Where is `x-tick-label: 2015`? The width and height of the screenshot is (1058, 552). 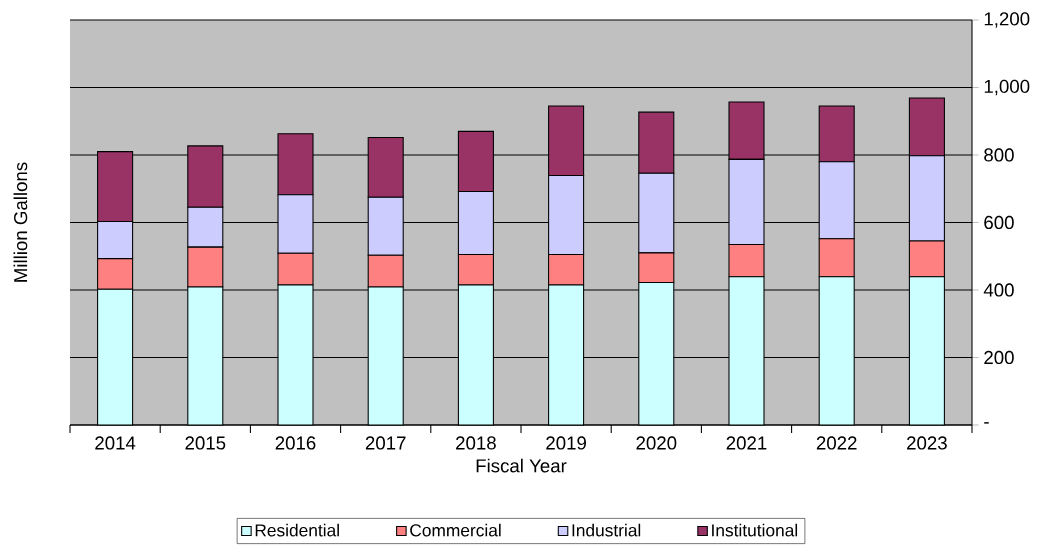 x-tick-label: 2015 is located at coordinates (205, 443).